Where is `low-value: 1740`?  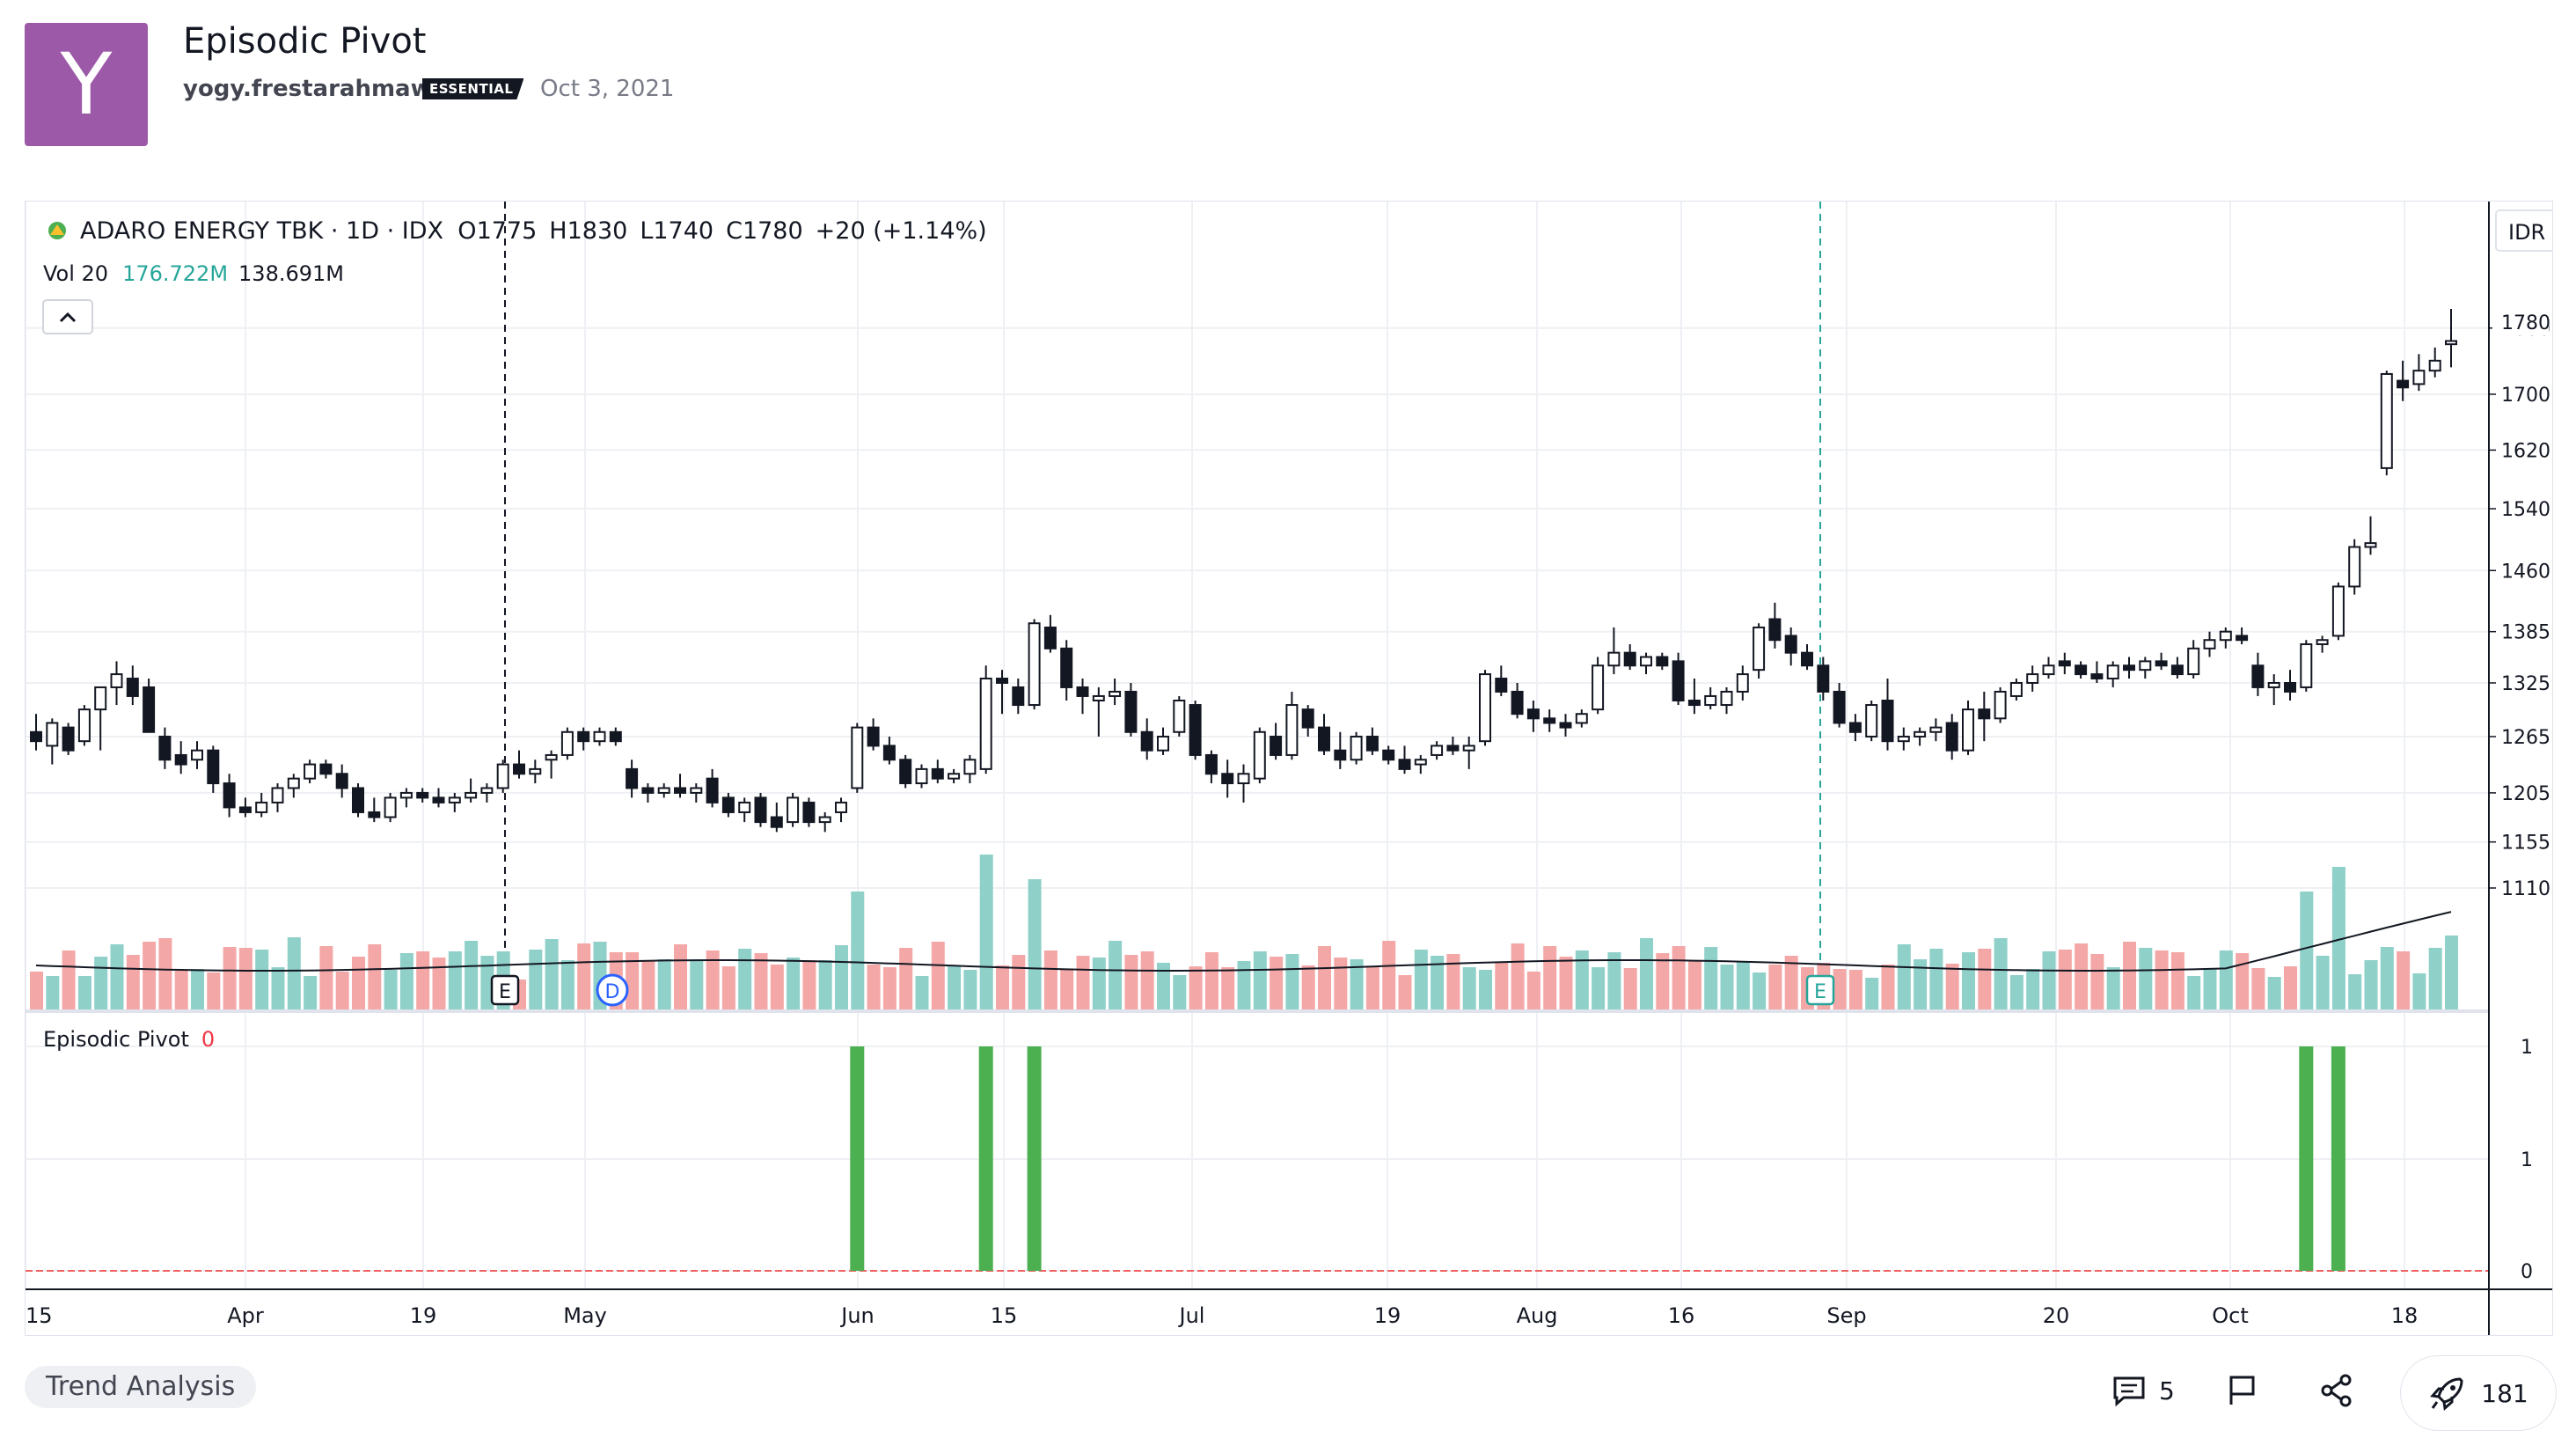
low-value: 1740 is located at coordinates (683, 231).